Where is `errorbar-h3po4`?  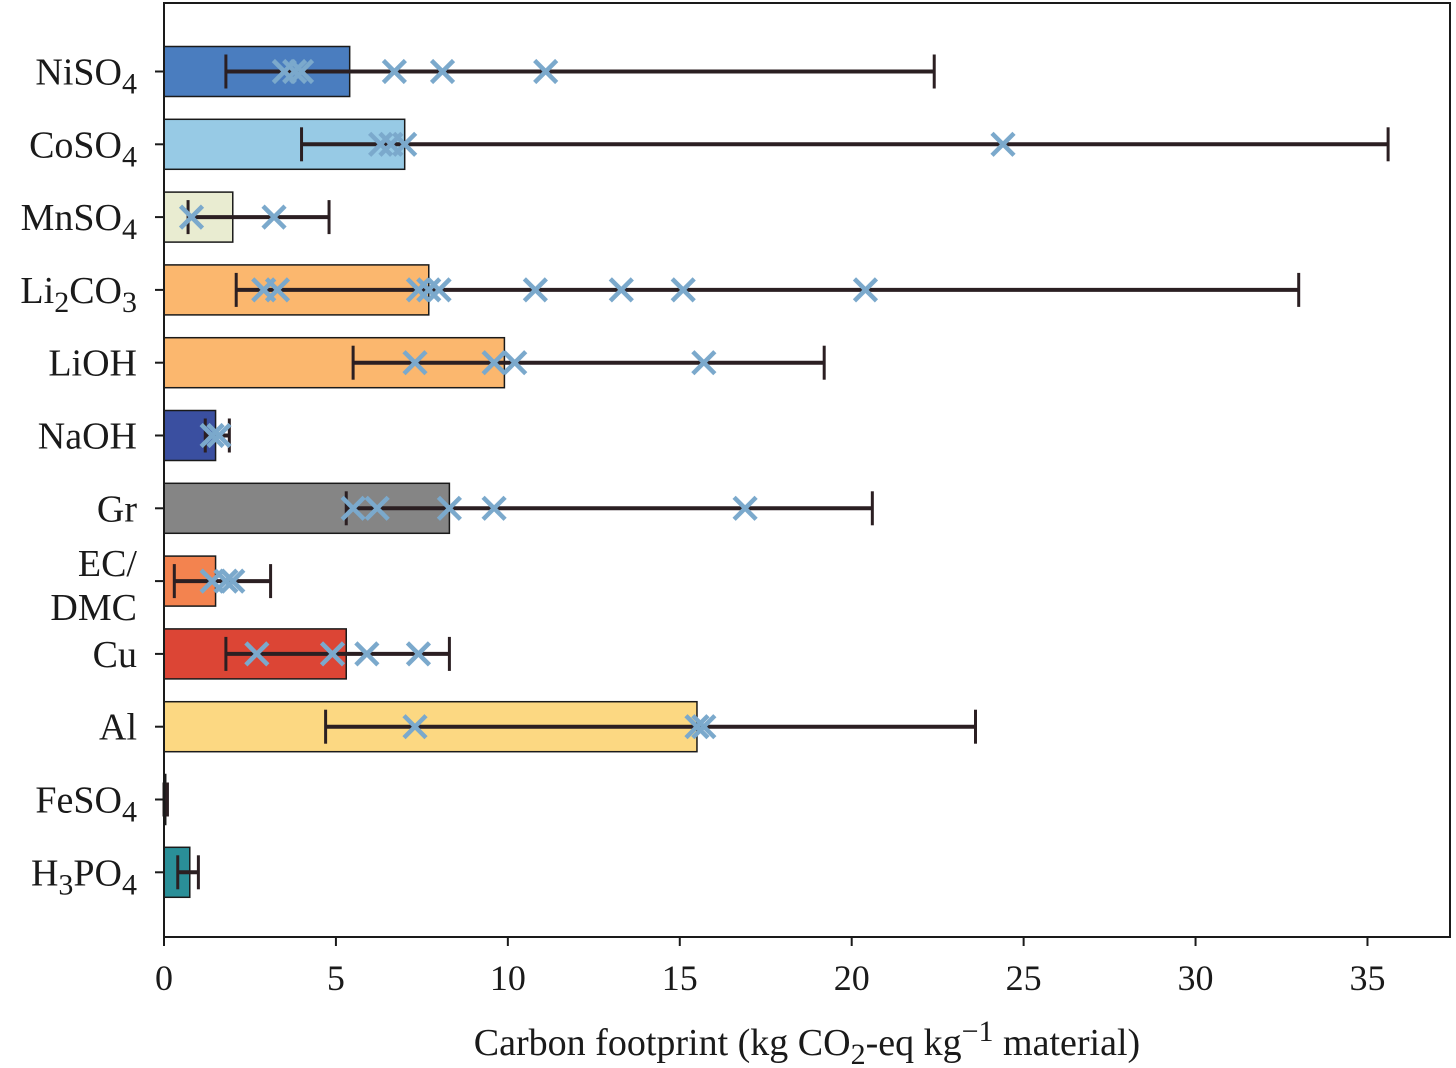 errorbar-h3po4 is located at coordinates (188, 872).